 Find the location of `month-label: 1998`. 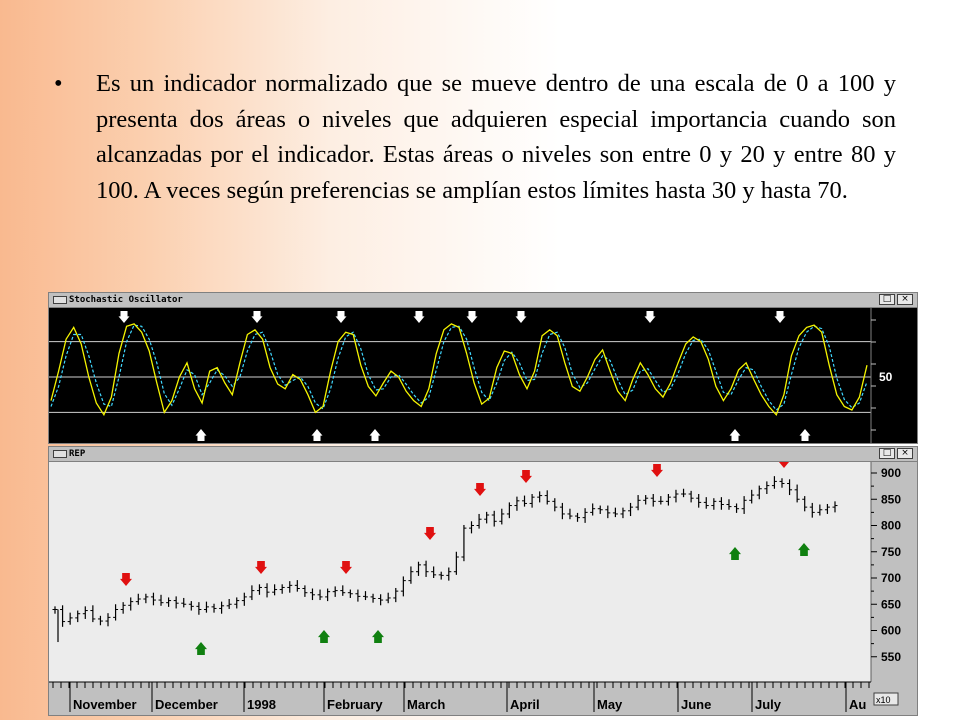

month-label: 1998 is located at coordinates (261, 704).